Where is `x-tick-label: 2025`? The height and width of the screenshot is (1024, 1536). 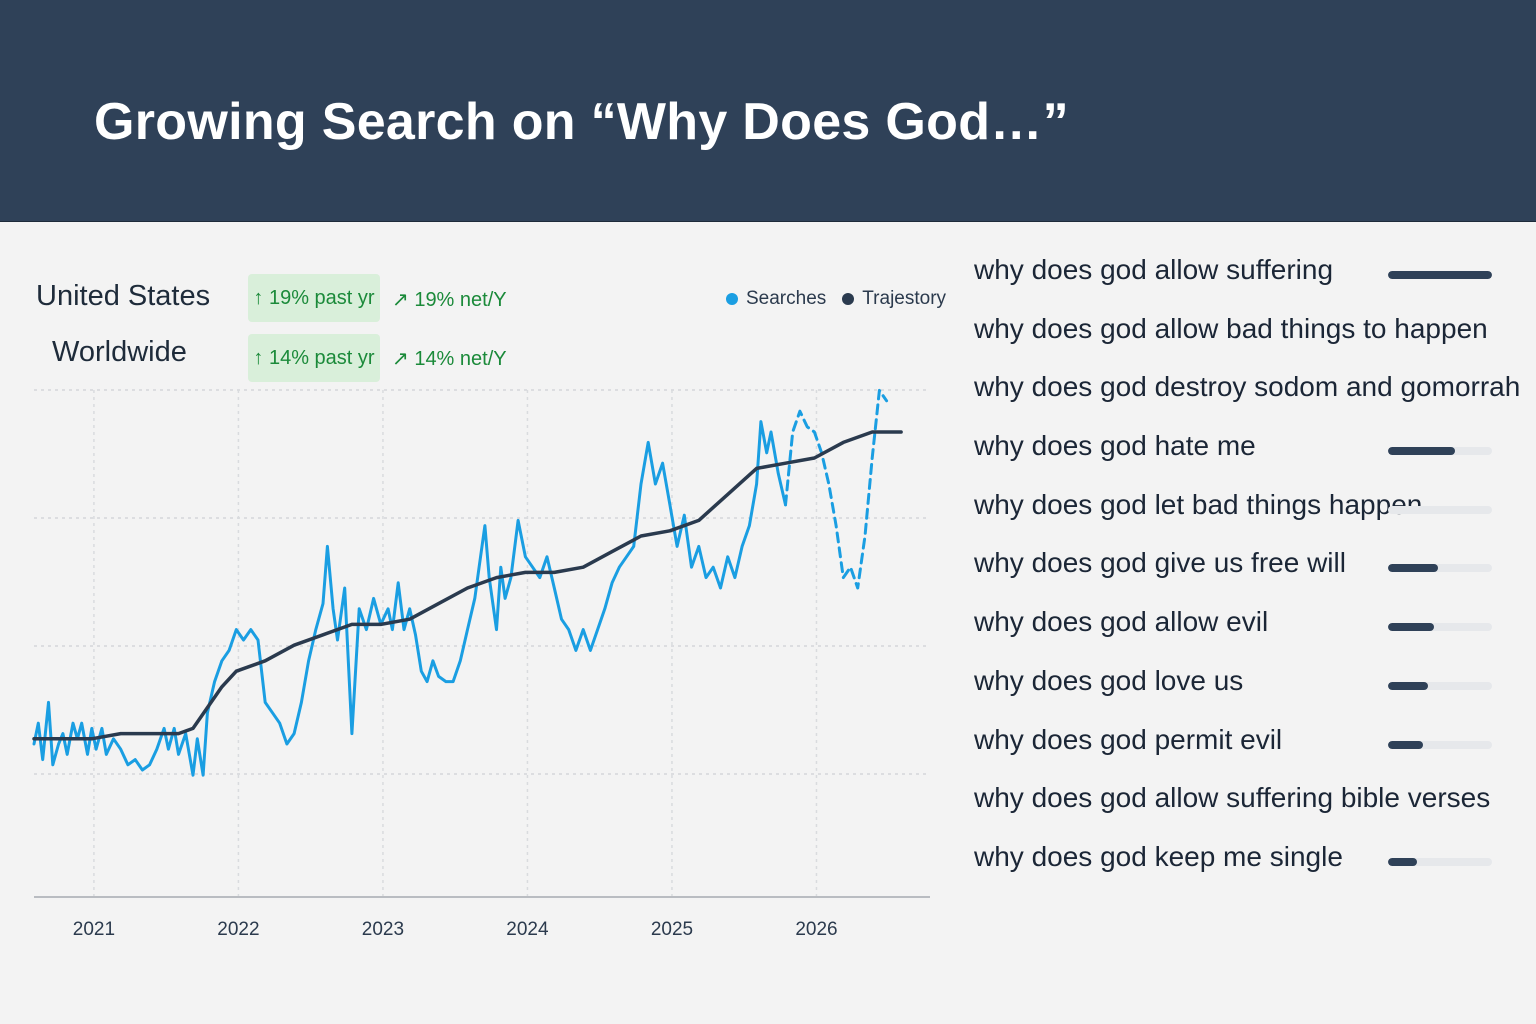
x-tick-label: 2025 is located at coordinates (672, 929).